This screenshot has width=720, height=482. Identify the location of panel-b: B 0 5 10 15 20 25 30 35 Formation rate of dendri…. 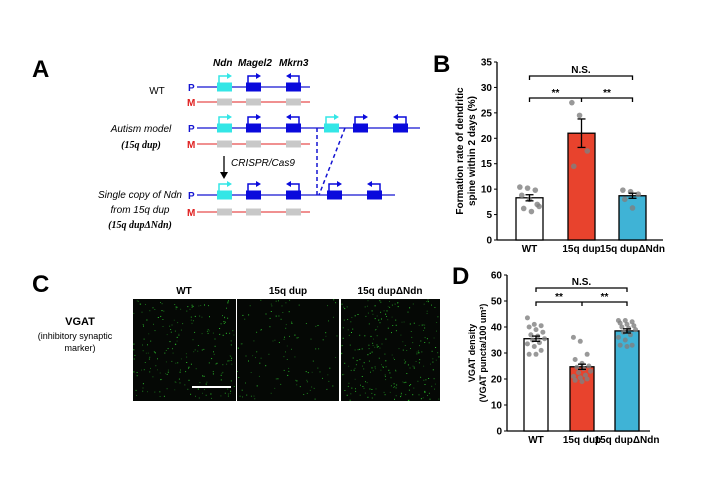
(549, 153).